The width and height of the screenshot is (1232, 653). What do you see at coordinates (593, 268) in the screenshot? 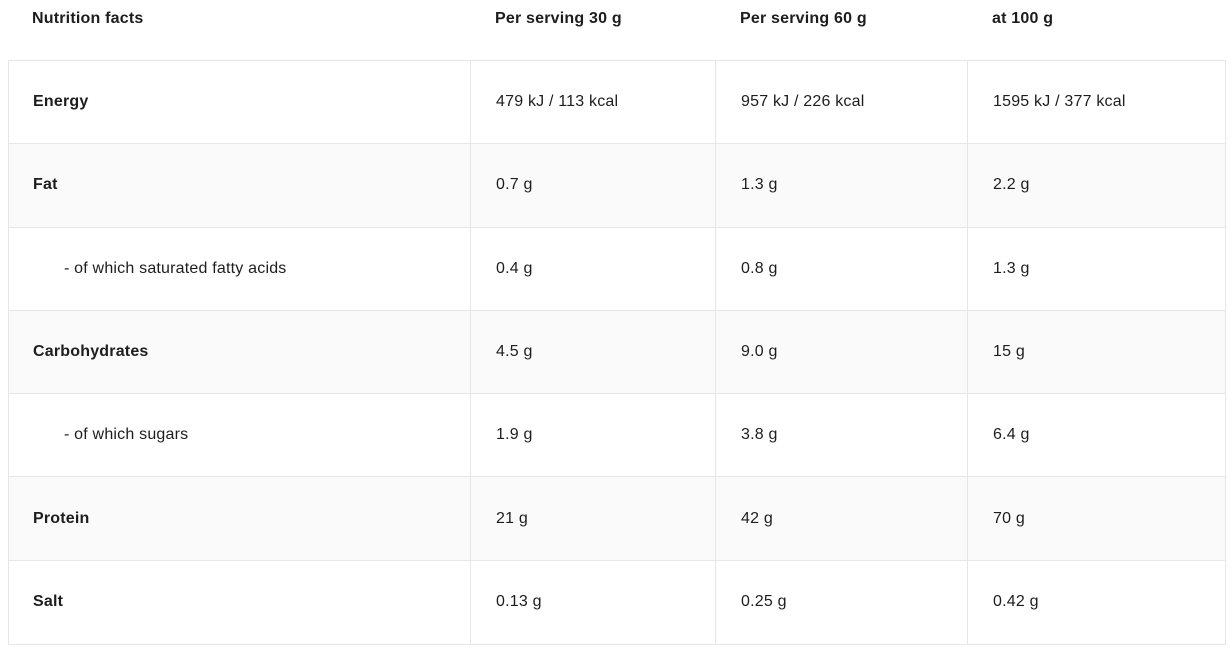
I see `value-cell: 0.4 g` at bounding box center [593, 268].